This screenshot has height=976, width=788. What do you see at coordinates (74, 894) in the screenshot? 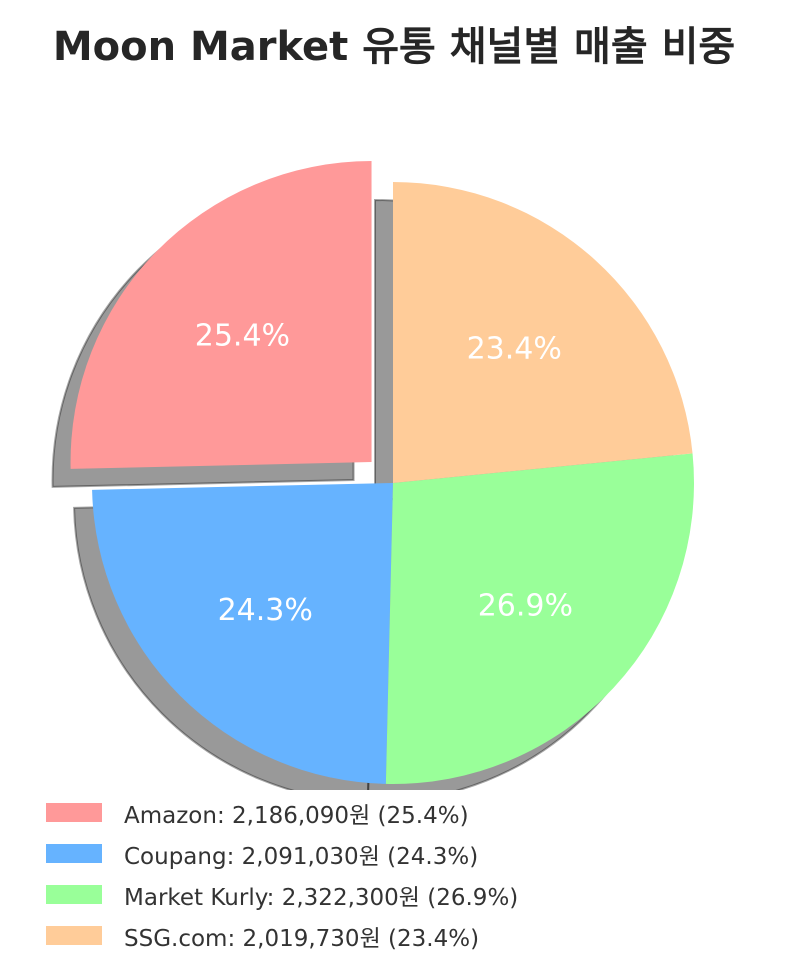
I see `legend-swatch-market-kurly` at bounding box center [74, 894].